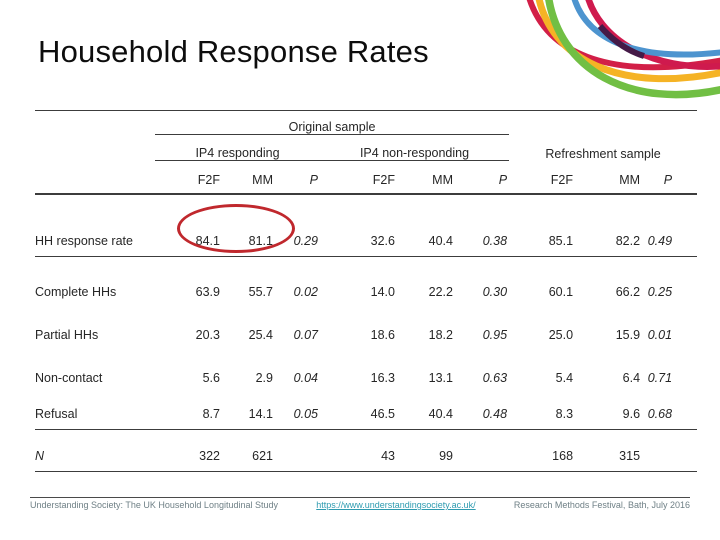 The height and width of the screenshot is (540, 720). Describe the element at coordinates (609, 225) in the screenshot. I see `cell-value: 82.2` at that location.